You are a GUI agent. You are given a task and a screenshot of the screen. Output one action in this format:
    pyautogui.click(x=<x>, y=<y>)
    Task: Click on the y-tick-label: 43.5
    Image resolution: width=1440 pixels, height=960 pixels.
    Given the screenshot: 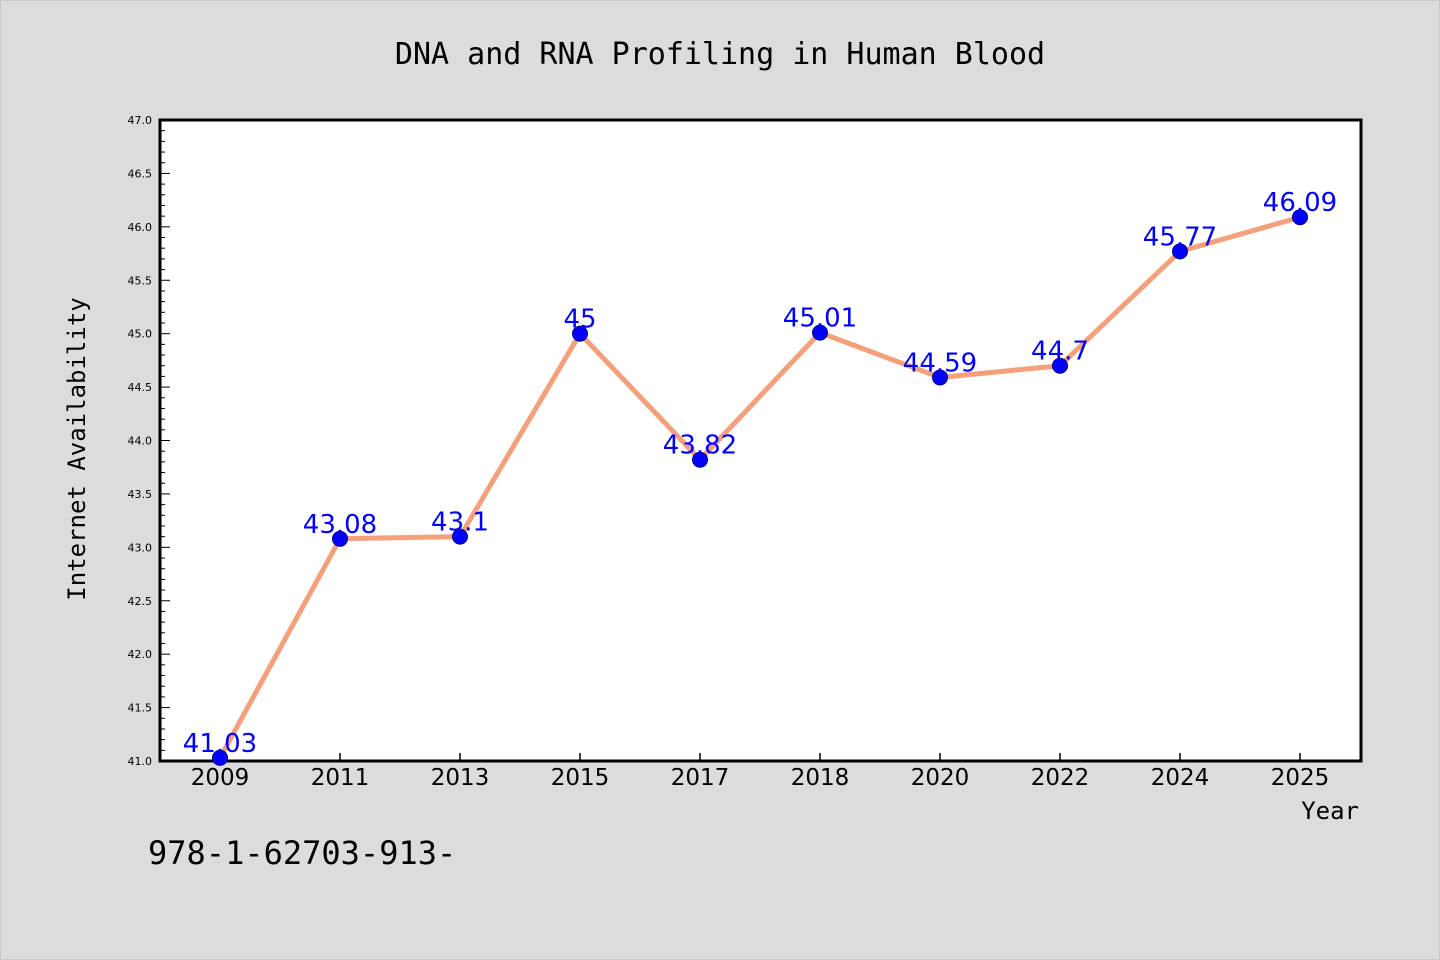 What is the action you would take?
    pyautogui.click(x=140, y=494)
    